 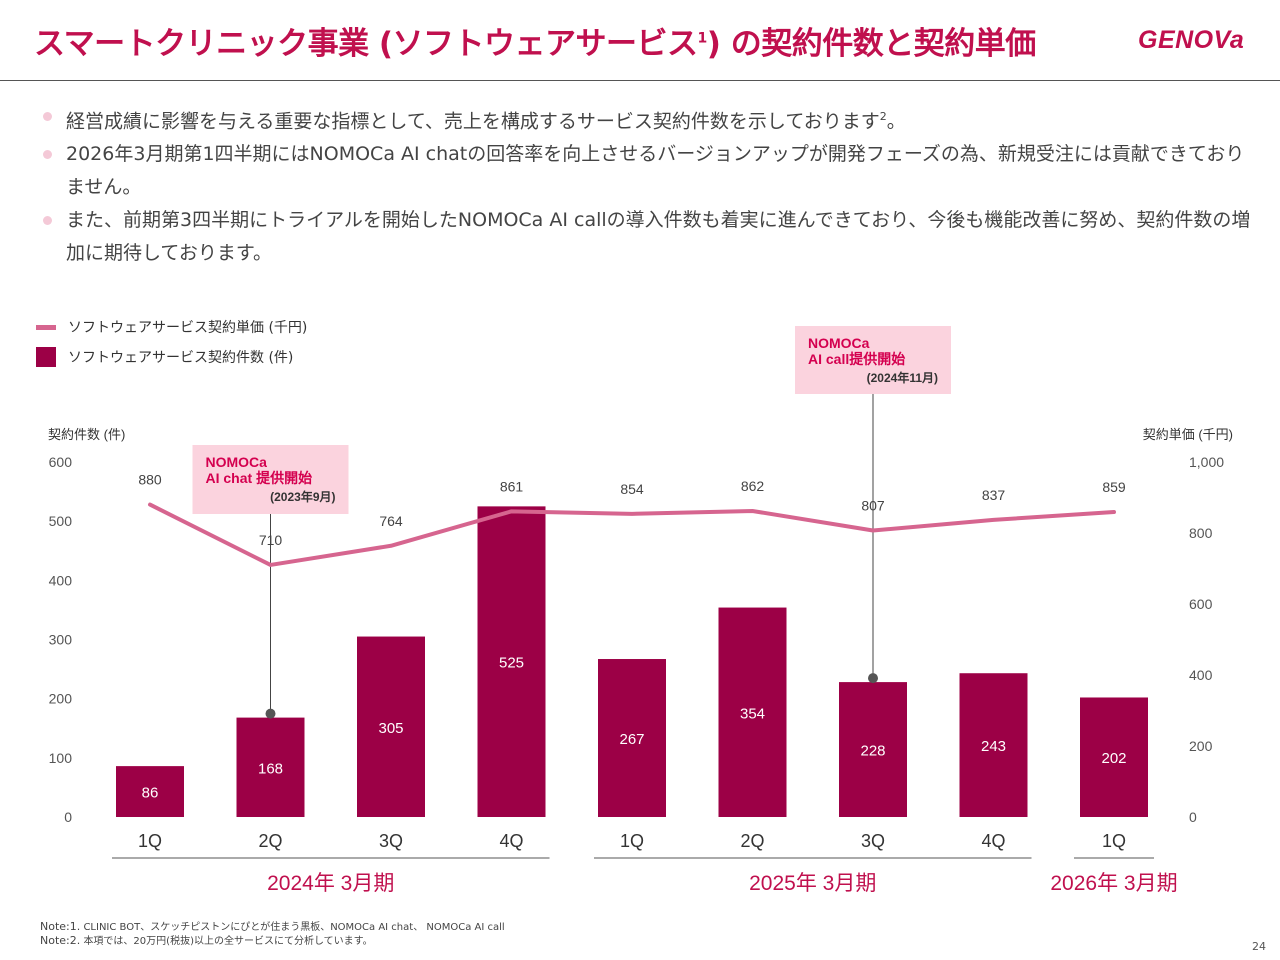 I want to click on legend-bar-label: ソフトウェアサービス契約件数 (件), so click(x=181, y=358).